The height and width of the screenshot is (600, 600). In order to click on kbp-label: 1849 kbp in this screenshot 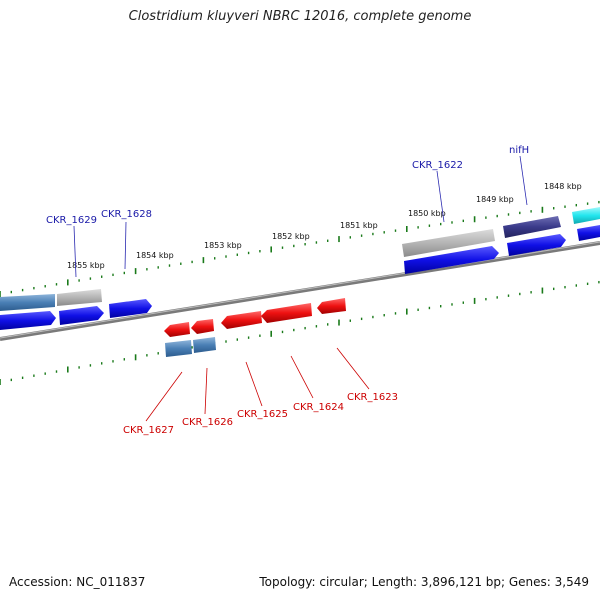, I will do `click(495, 199)`.